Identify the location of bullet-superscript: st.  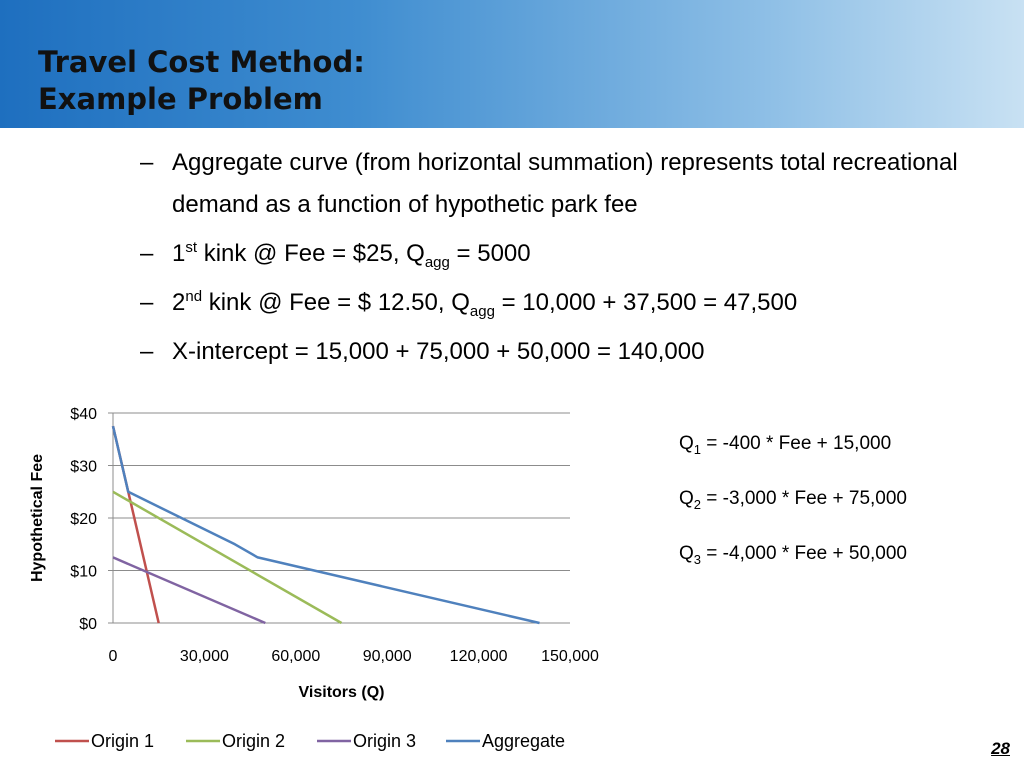
(191, 247).